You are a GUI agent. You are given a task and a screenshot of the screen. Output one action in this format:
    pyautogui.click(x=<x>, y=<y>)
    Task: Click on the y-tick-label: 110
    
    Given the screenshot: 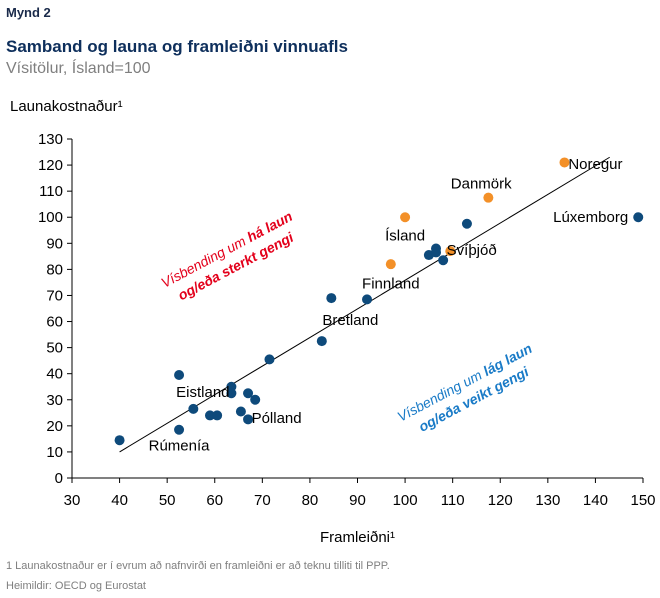 What is the action you would take?
    pyautogui.click(x=51, y=191)
    